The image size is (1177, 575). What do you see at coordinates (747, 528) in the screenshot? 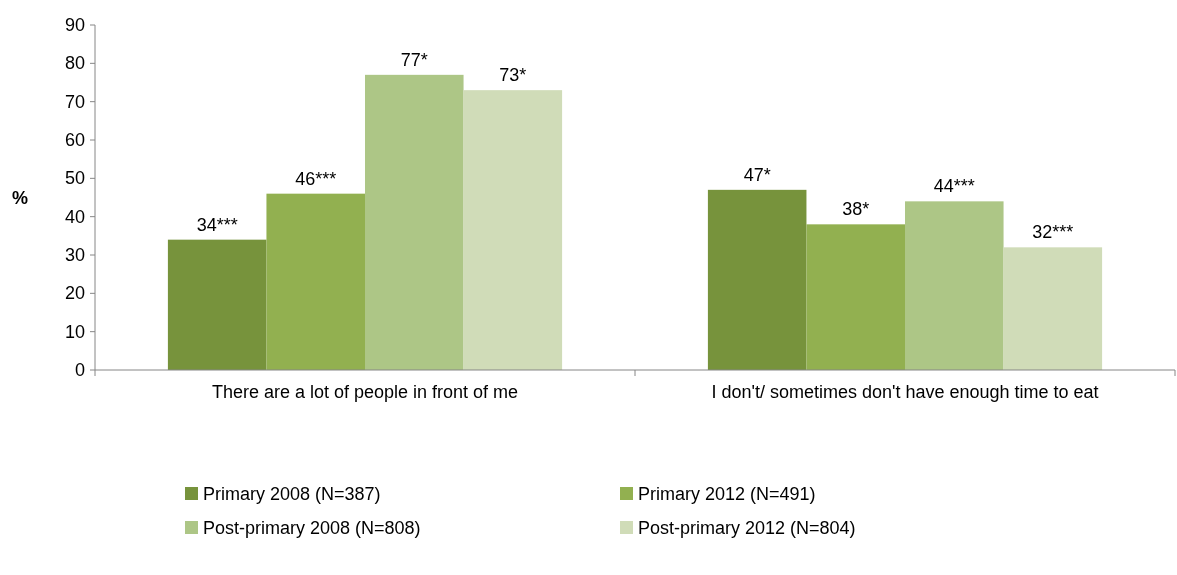
I see `legend-label: Post-primary 2012 (N=804)` at bounding box center [747, 528].